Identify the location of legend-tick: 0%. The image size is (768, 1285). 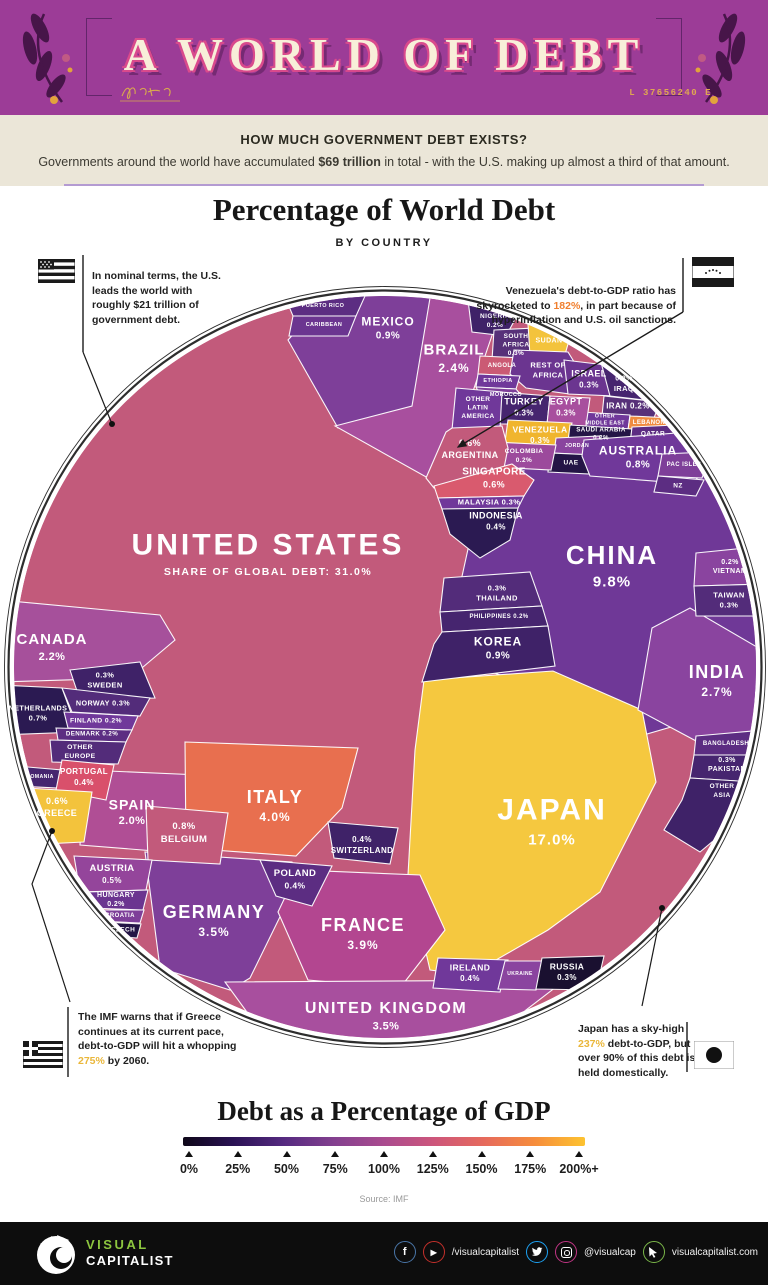
(189, 1163).